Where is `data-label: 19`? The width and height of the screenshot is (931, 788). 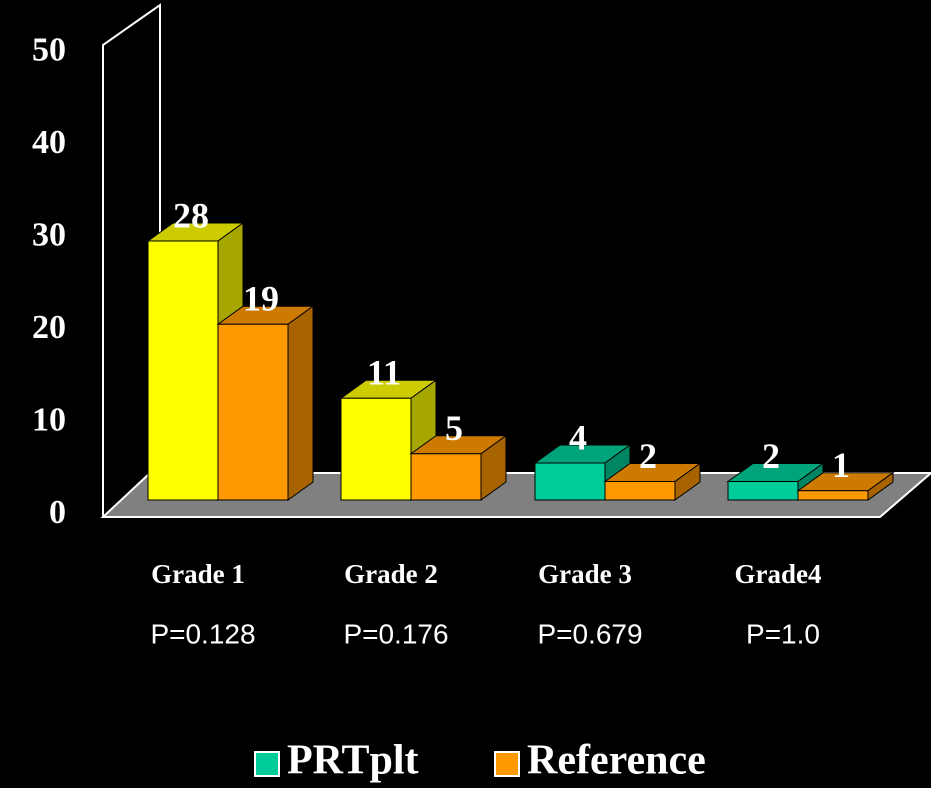 data-label: 19 is located at coordinates (261, 299).